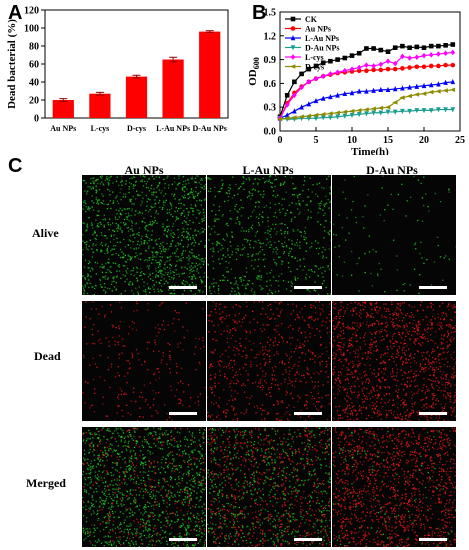  I want to click on row-header-dead: Dead, so click(47, 356).